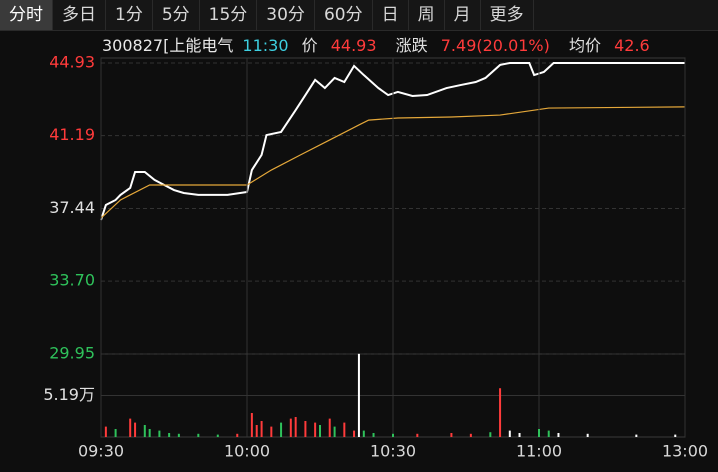 The image size is (718, 472). Describe the element at coordinates (101, 451) in the screenshot. I see `x-tick-label: 09:30` at that location.